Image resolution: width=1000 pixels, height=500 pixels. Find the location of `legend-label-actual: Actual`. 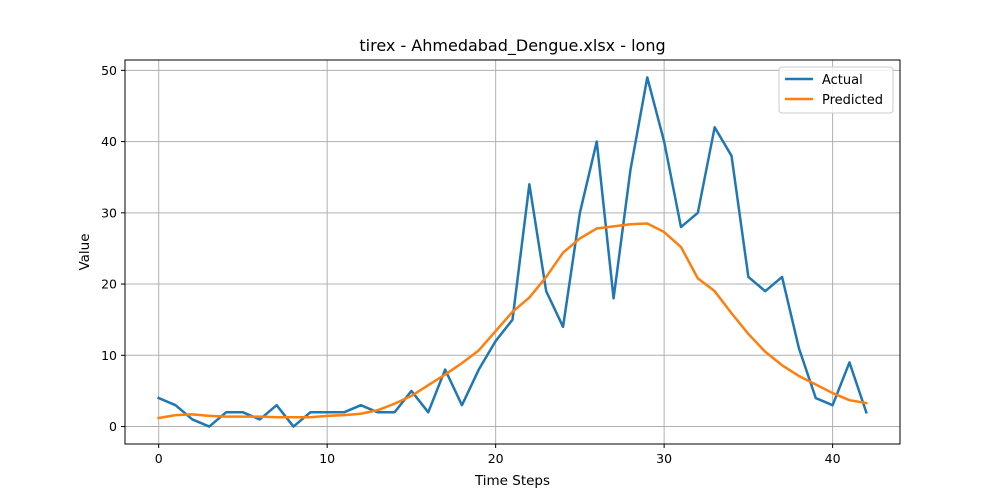

legend-label-actual: Actual is located at coordinates (842, 80).